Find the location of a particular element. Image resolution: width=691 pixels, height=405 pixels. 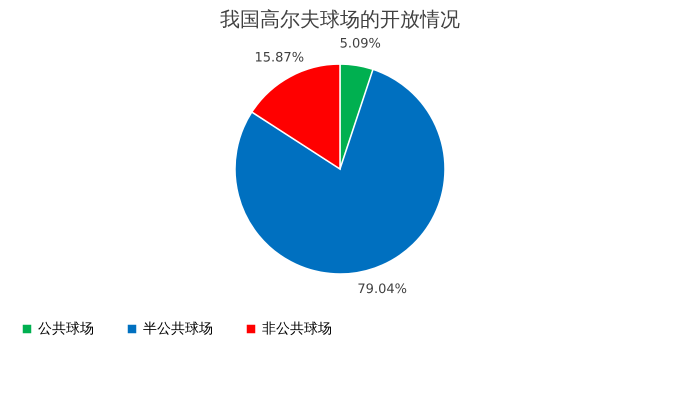

data-label: 5.09% is located at coordinates (360, 44).